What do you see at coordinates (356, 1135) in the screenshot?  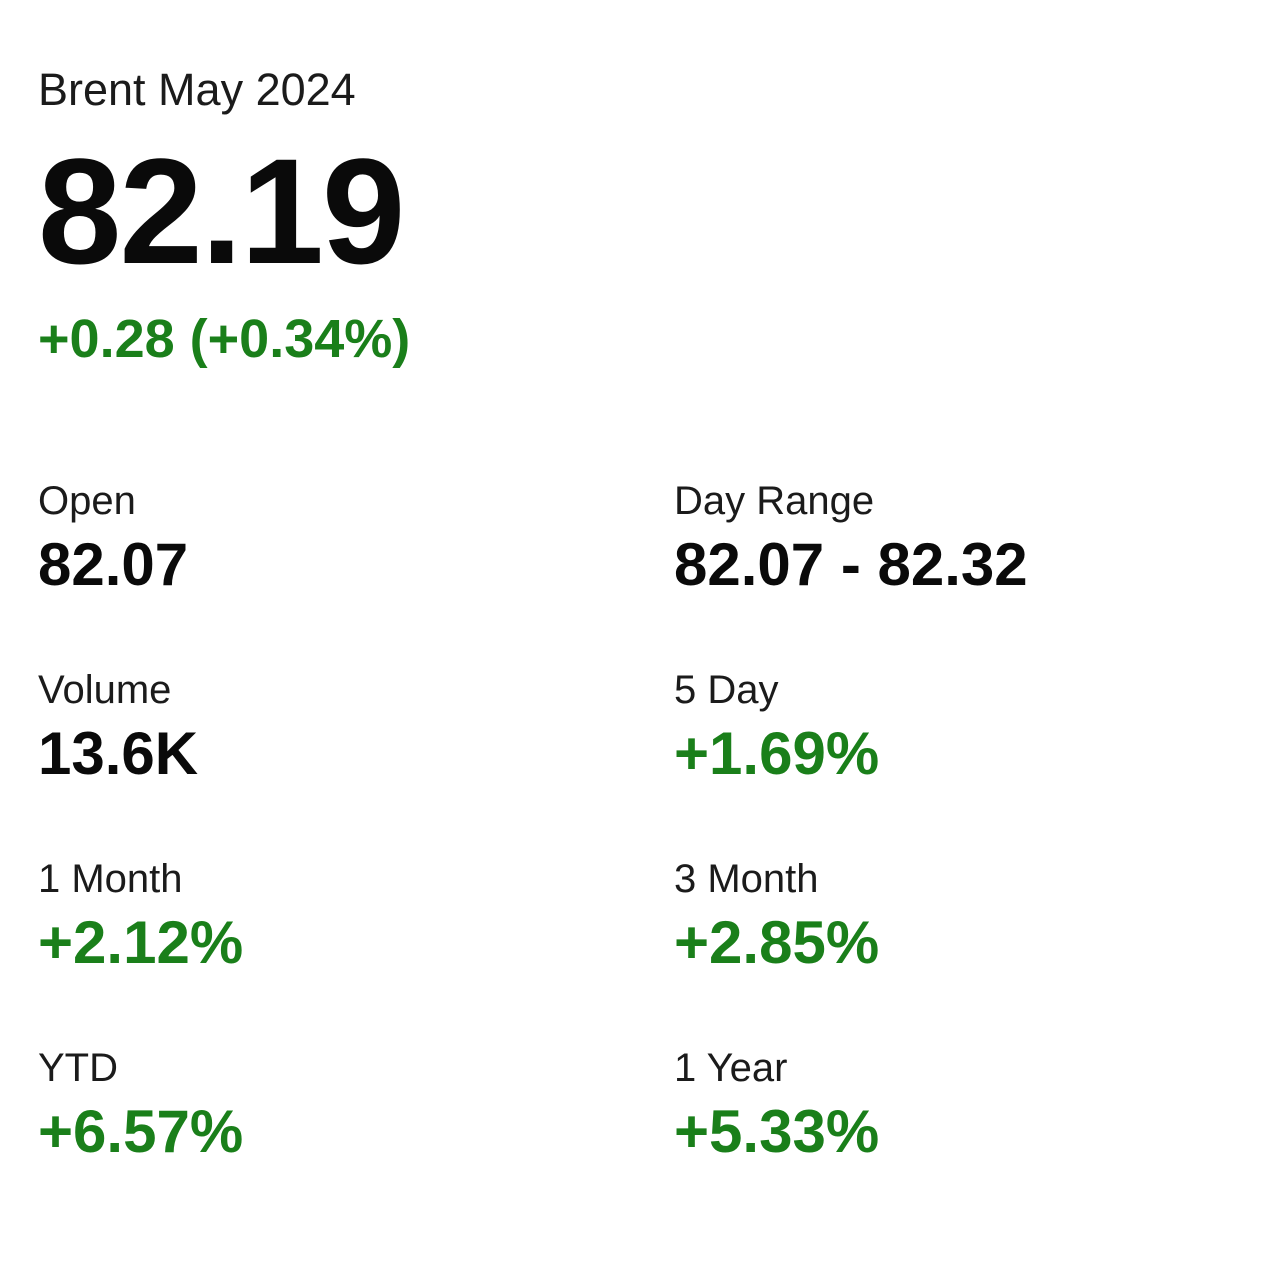 I see `stat-ytd: YTD +6.57%` at bounding box center [356, 1135].